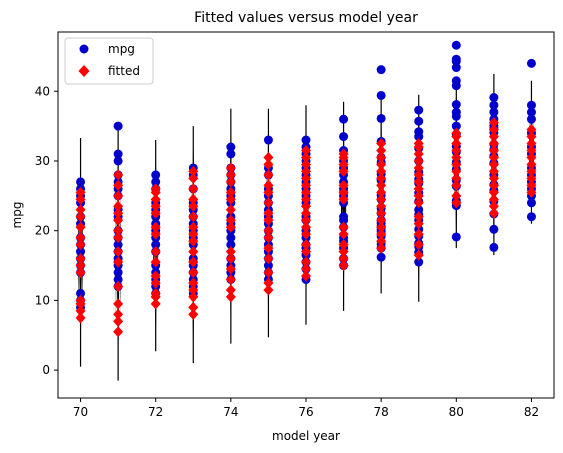  Describe the element at coordinates (306, 408) in the screenshot. I see `x-axis: 70 72 74 76 78 80 82` at that location.